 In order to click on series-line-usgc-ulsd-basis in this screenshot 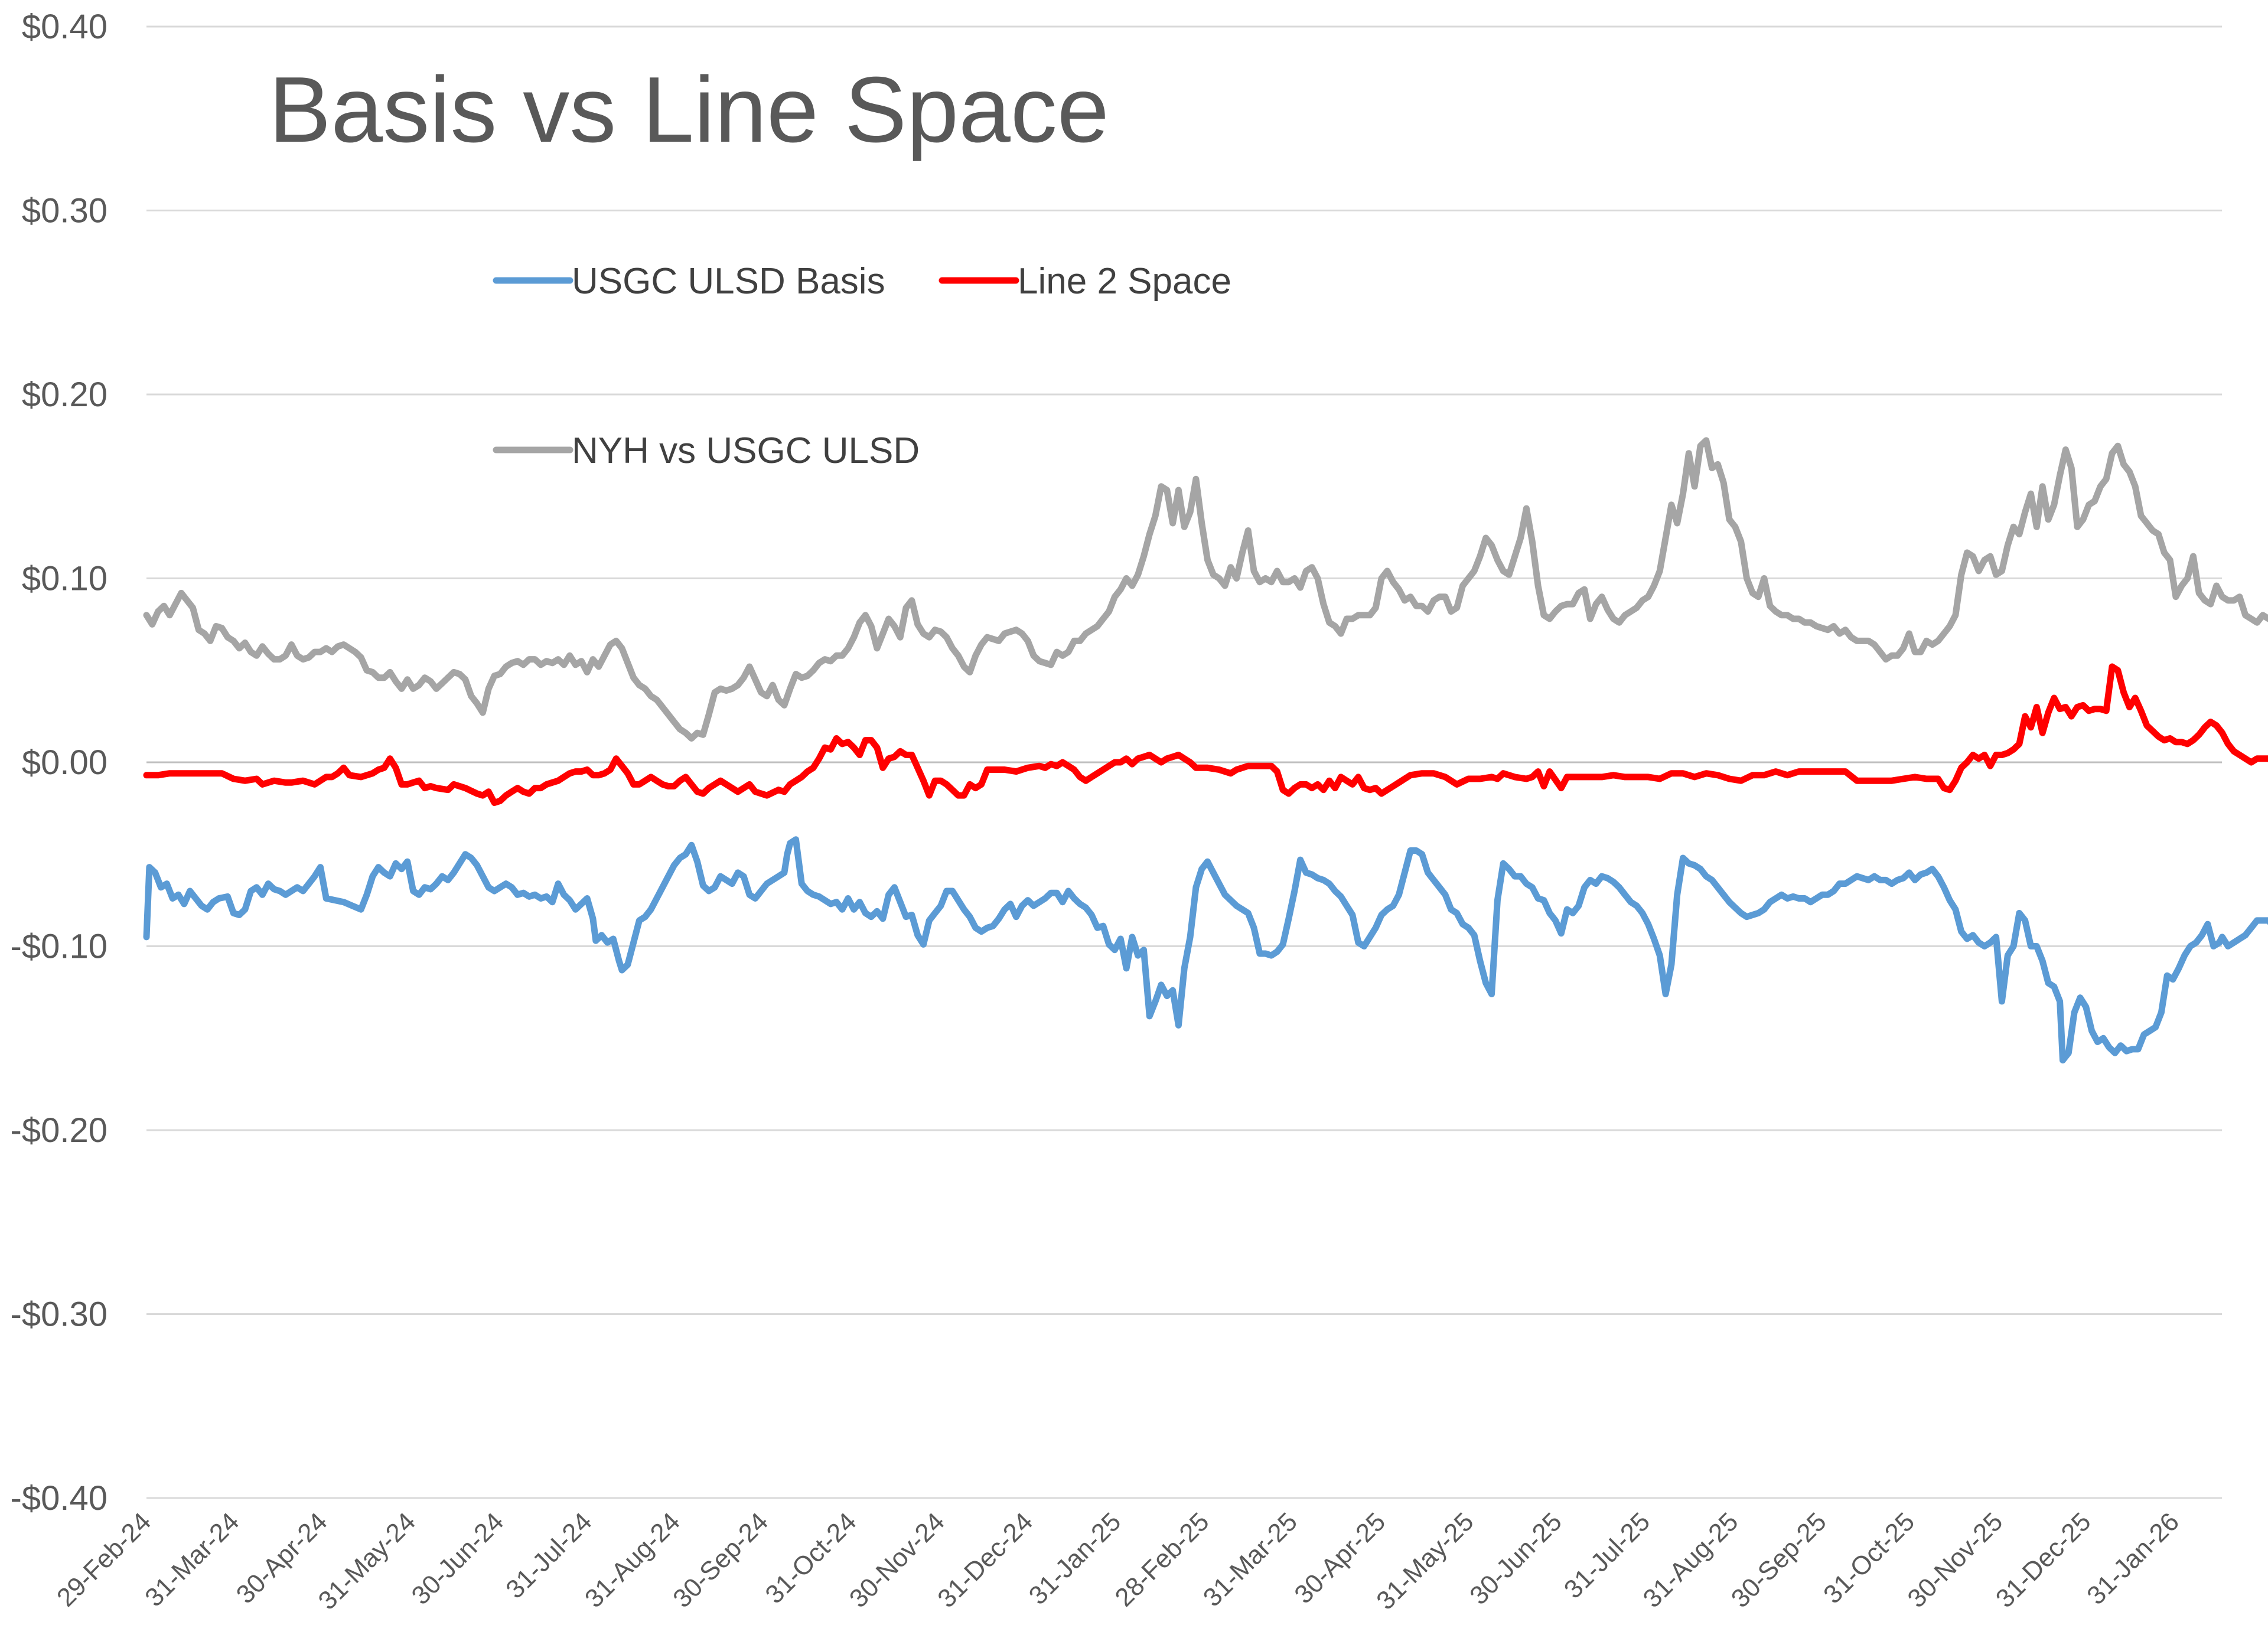, I will do `click(1205, 950)`.